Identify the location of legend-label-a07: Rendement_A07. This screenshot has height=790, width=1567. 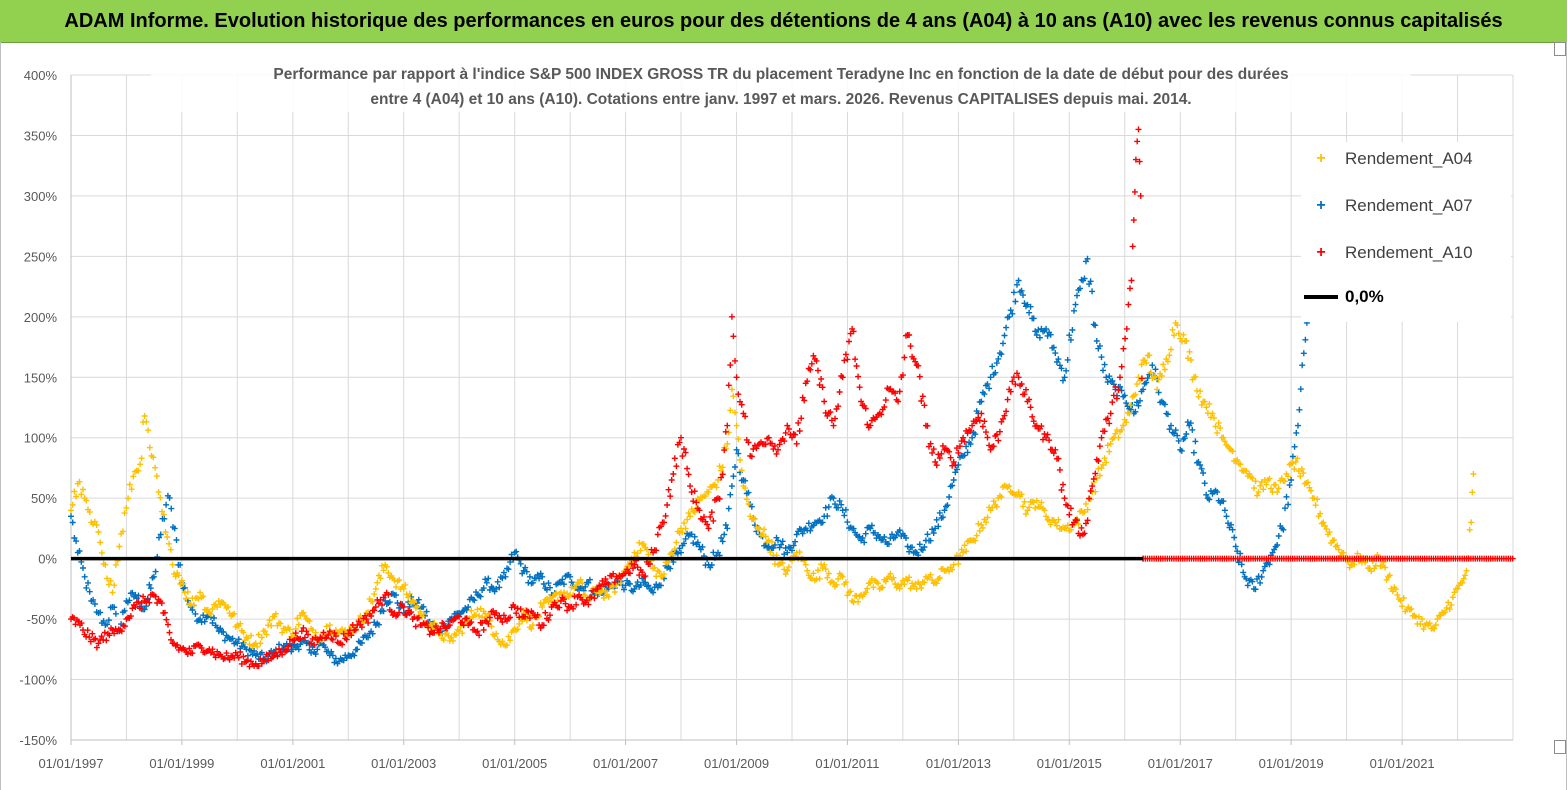
(1409, 205).